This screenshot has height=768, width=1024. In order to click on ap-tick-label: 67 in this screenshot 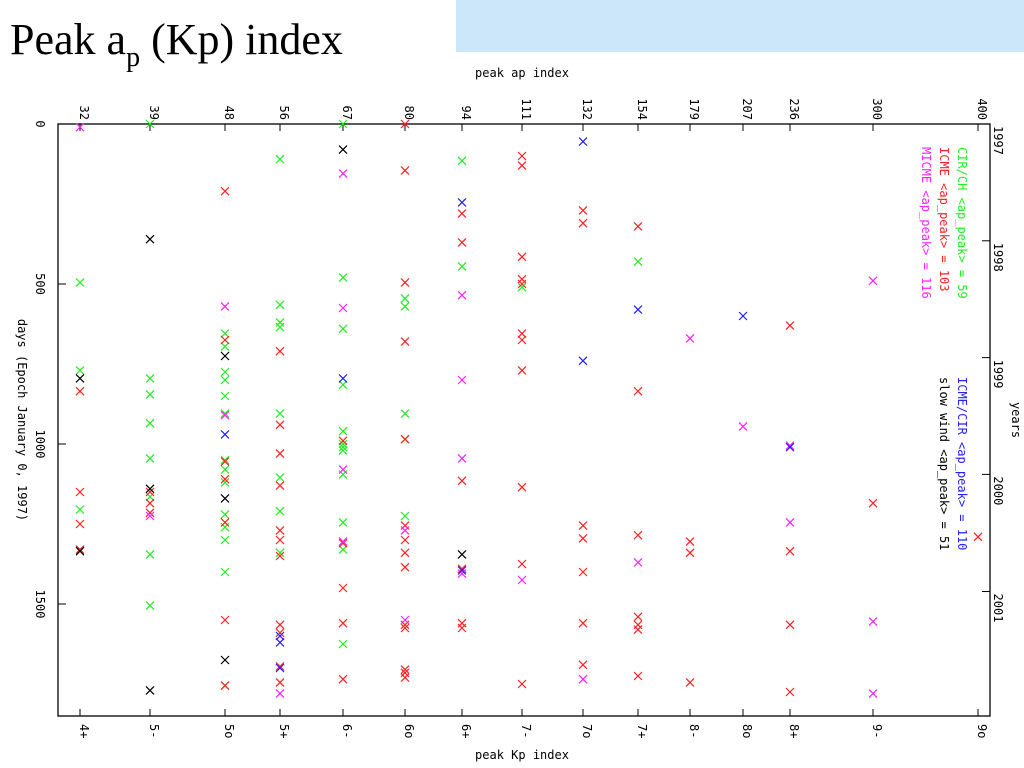, I will do `click(347, 113)`.